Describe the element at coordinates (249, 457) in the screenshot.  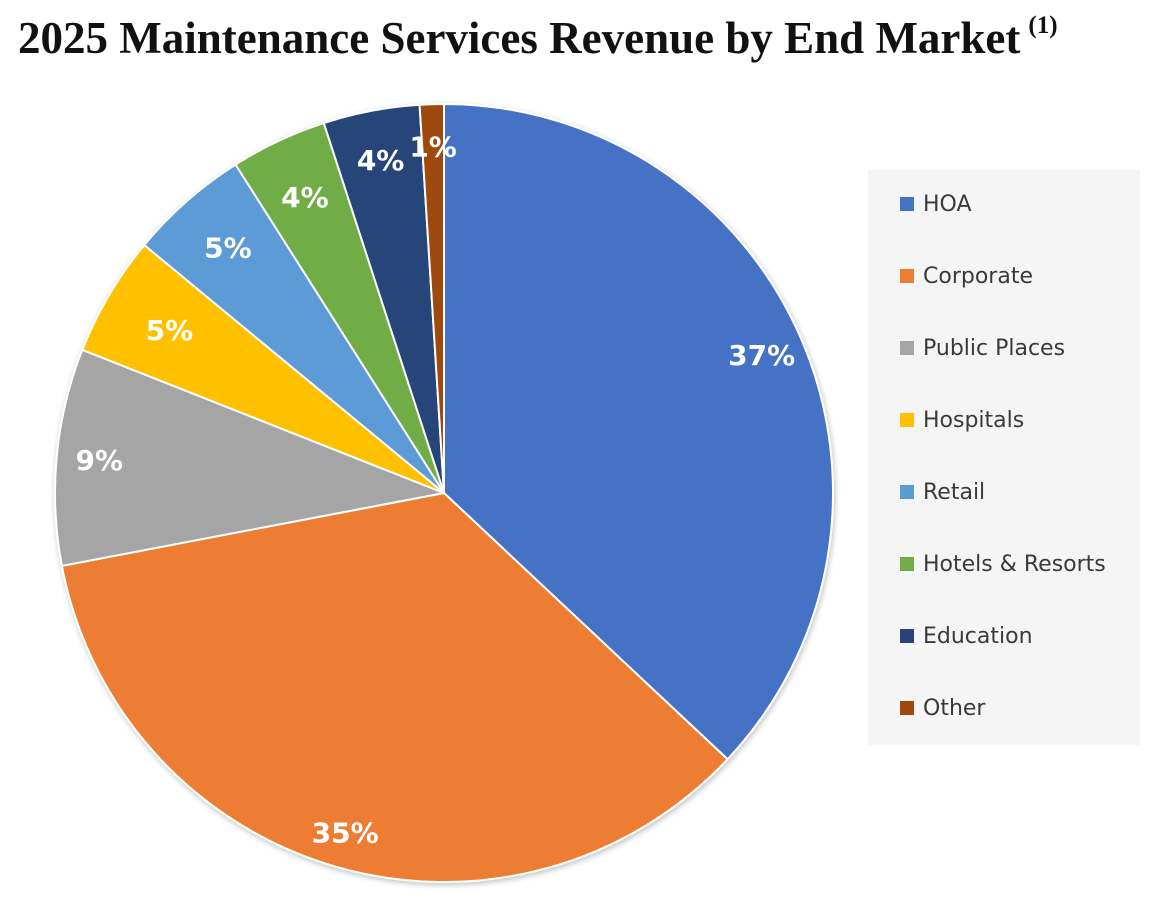
I see `pie-slice-public-places` at that location.